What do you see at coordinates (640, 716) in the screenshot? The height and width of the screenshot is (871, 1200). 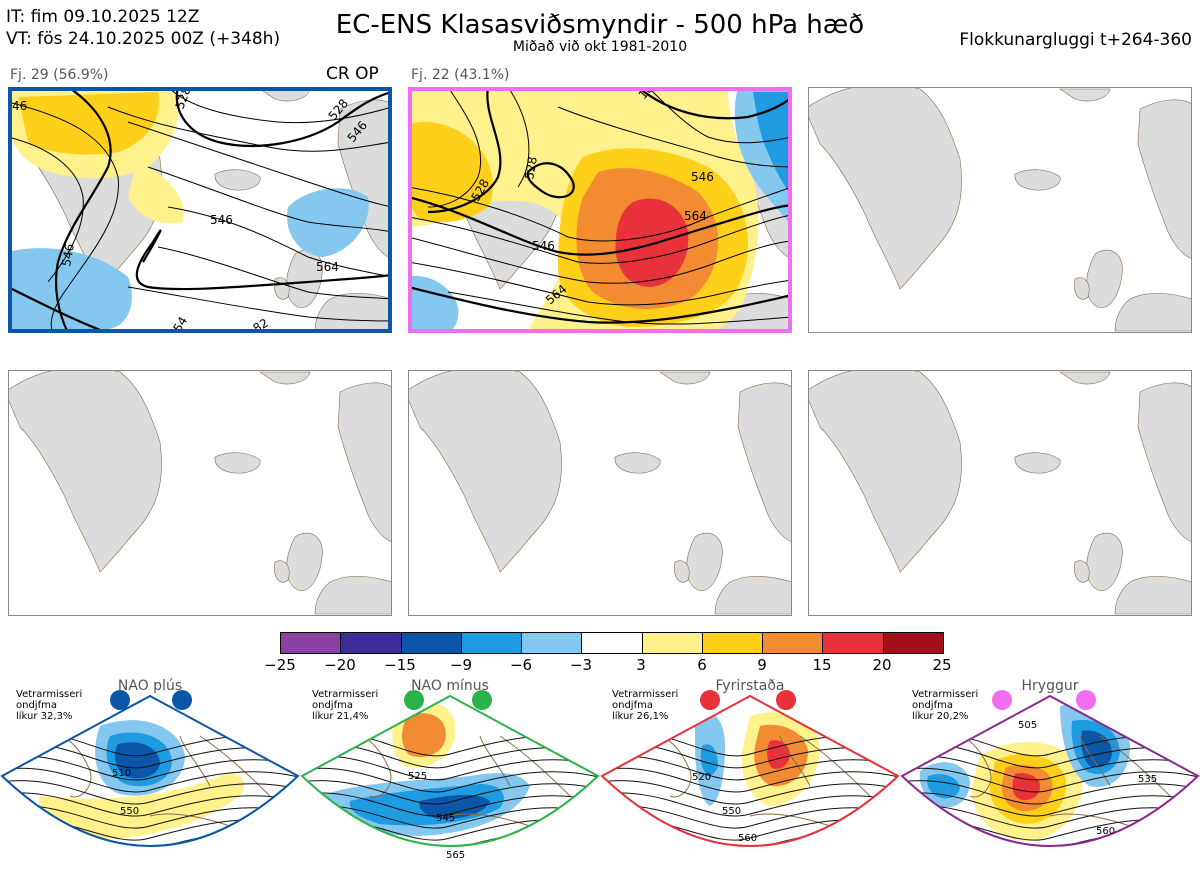 I see `regime-info: líkur 26,1%` at bounding box center [640, 716].